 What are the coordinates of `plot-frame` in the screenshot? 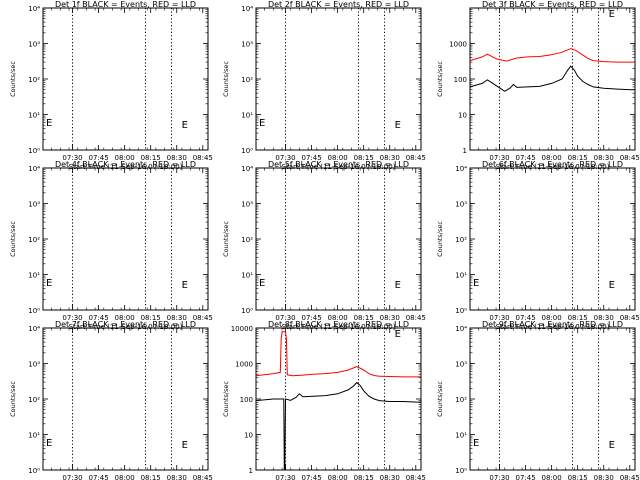 It's located at (552, 79).